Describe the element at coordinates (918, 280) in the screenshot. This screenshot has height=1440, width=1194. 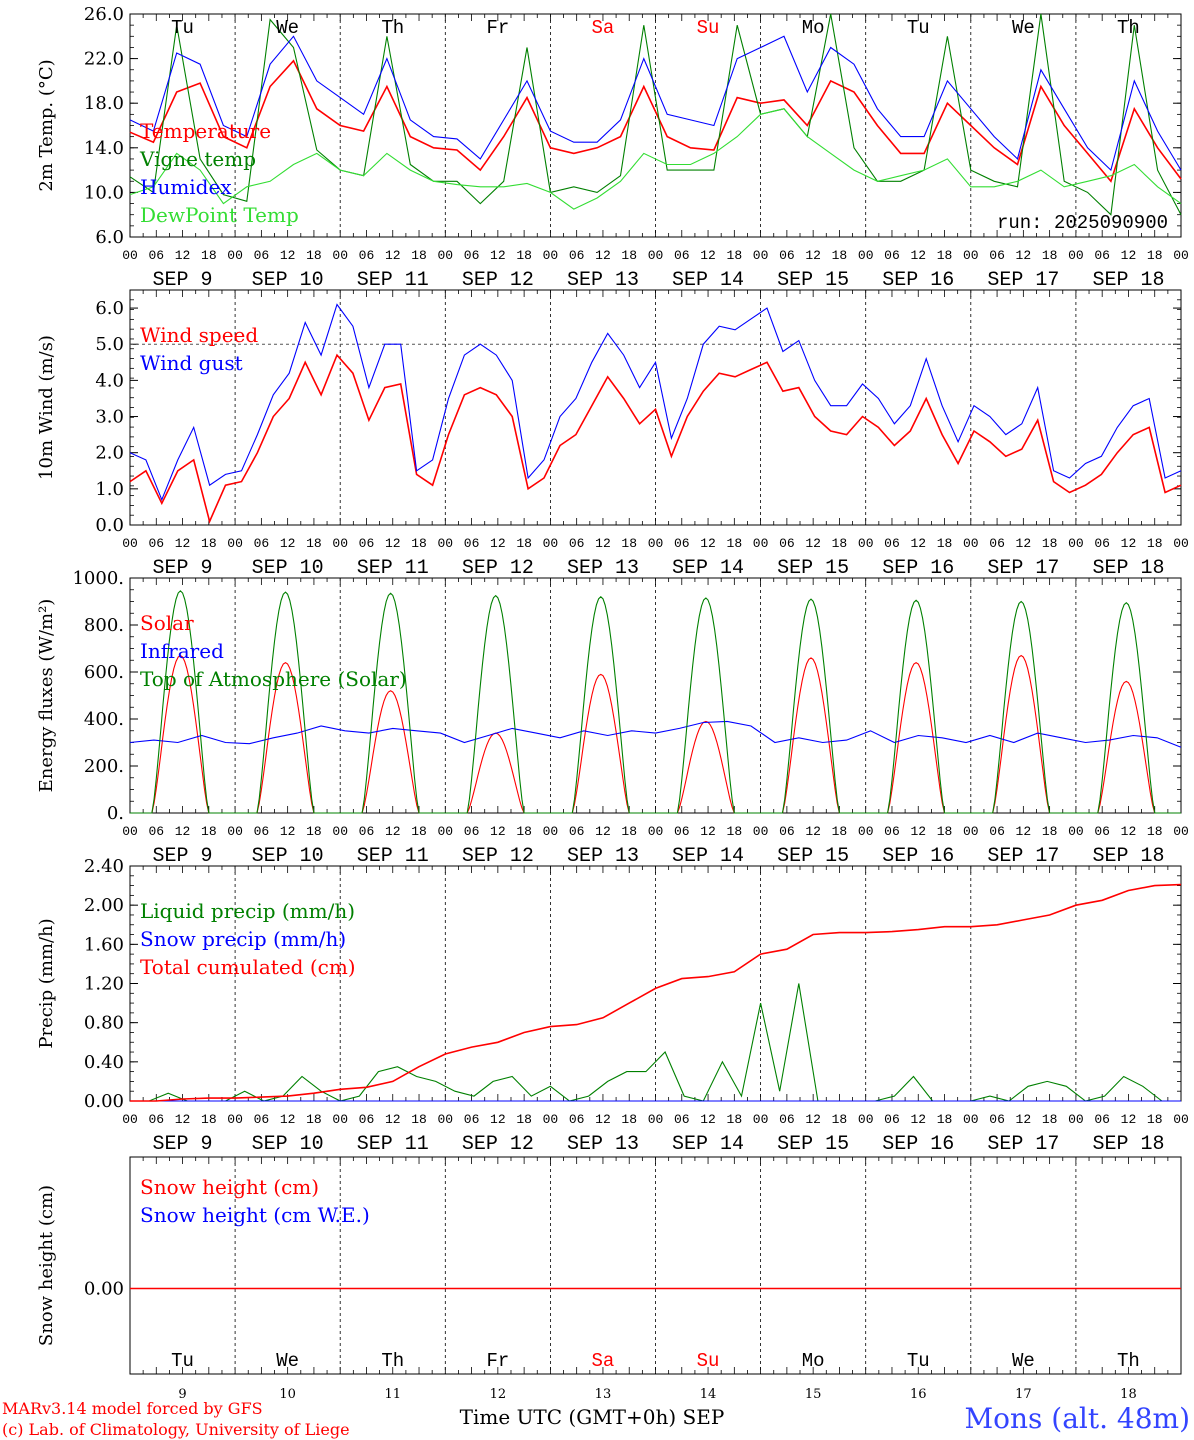
I see `temp-day-label: SEP 16` at that location.